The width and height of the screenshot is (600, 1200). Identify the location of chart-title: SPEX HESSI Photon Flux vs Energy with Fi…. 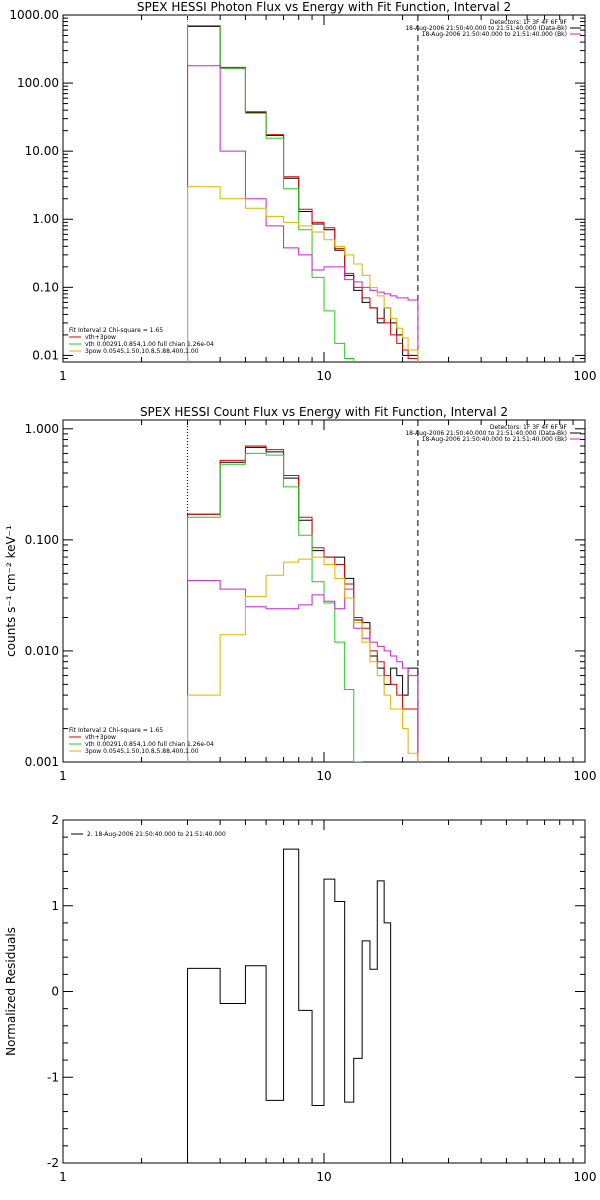
(324, 7).